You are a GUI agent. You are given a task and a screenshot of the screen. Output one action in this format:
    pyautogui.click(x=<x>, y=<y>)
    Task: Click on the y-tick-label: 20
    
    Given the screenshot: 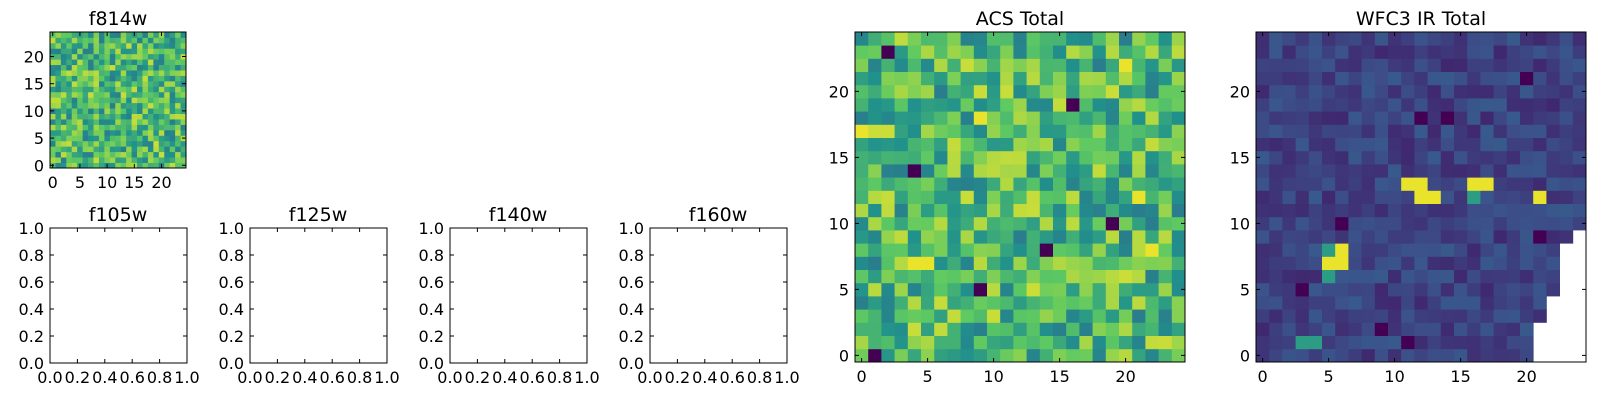 What is the action you would take?
    pyautogui.click(x=1240, y=91)
    